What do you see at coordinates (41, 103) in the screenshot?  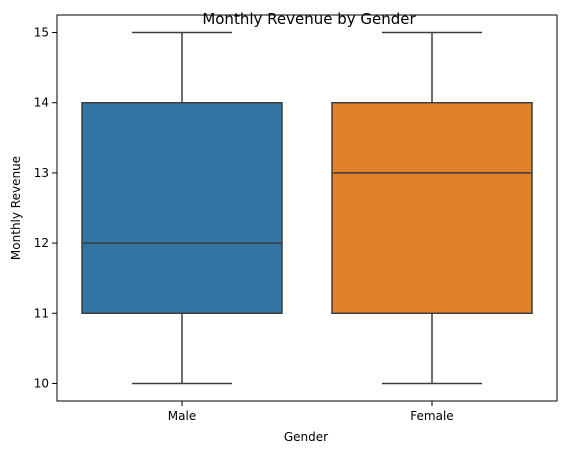 I see `y-tick-label: 14` at bounding box center [41, 103].